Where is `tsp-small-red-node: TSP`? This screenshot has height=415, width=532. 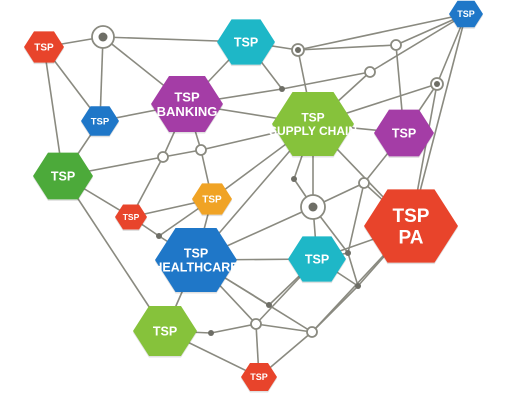
tsp-small-red-node: TSP is located at coordinates (131, 217).